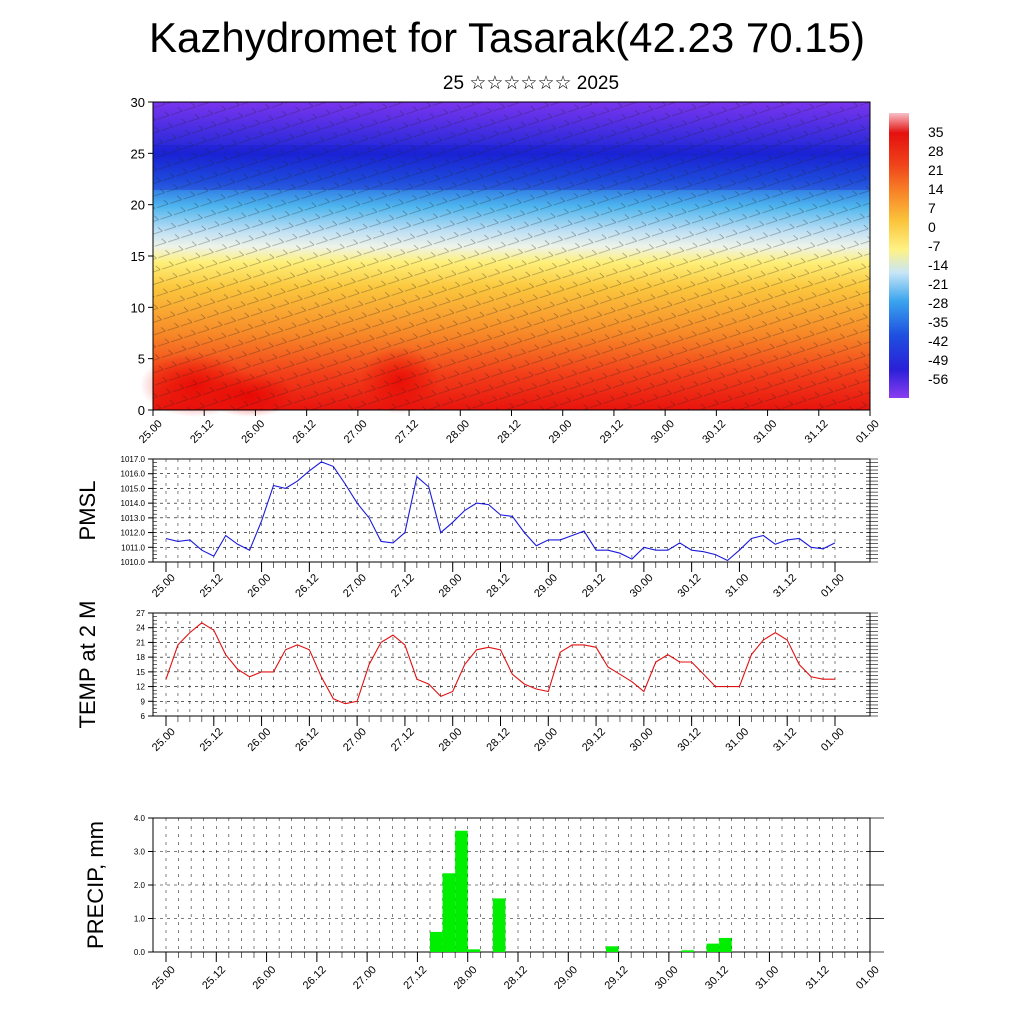 Image resolution: width=1024 pixels, height=1024 pixels. Describe the element at coordinates (87, 665) in the screenshot. I see `temp-ylabel: TEMP at 2 M` at that location.